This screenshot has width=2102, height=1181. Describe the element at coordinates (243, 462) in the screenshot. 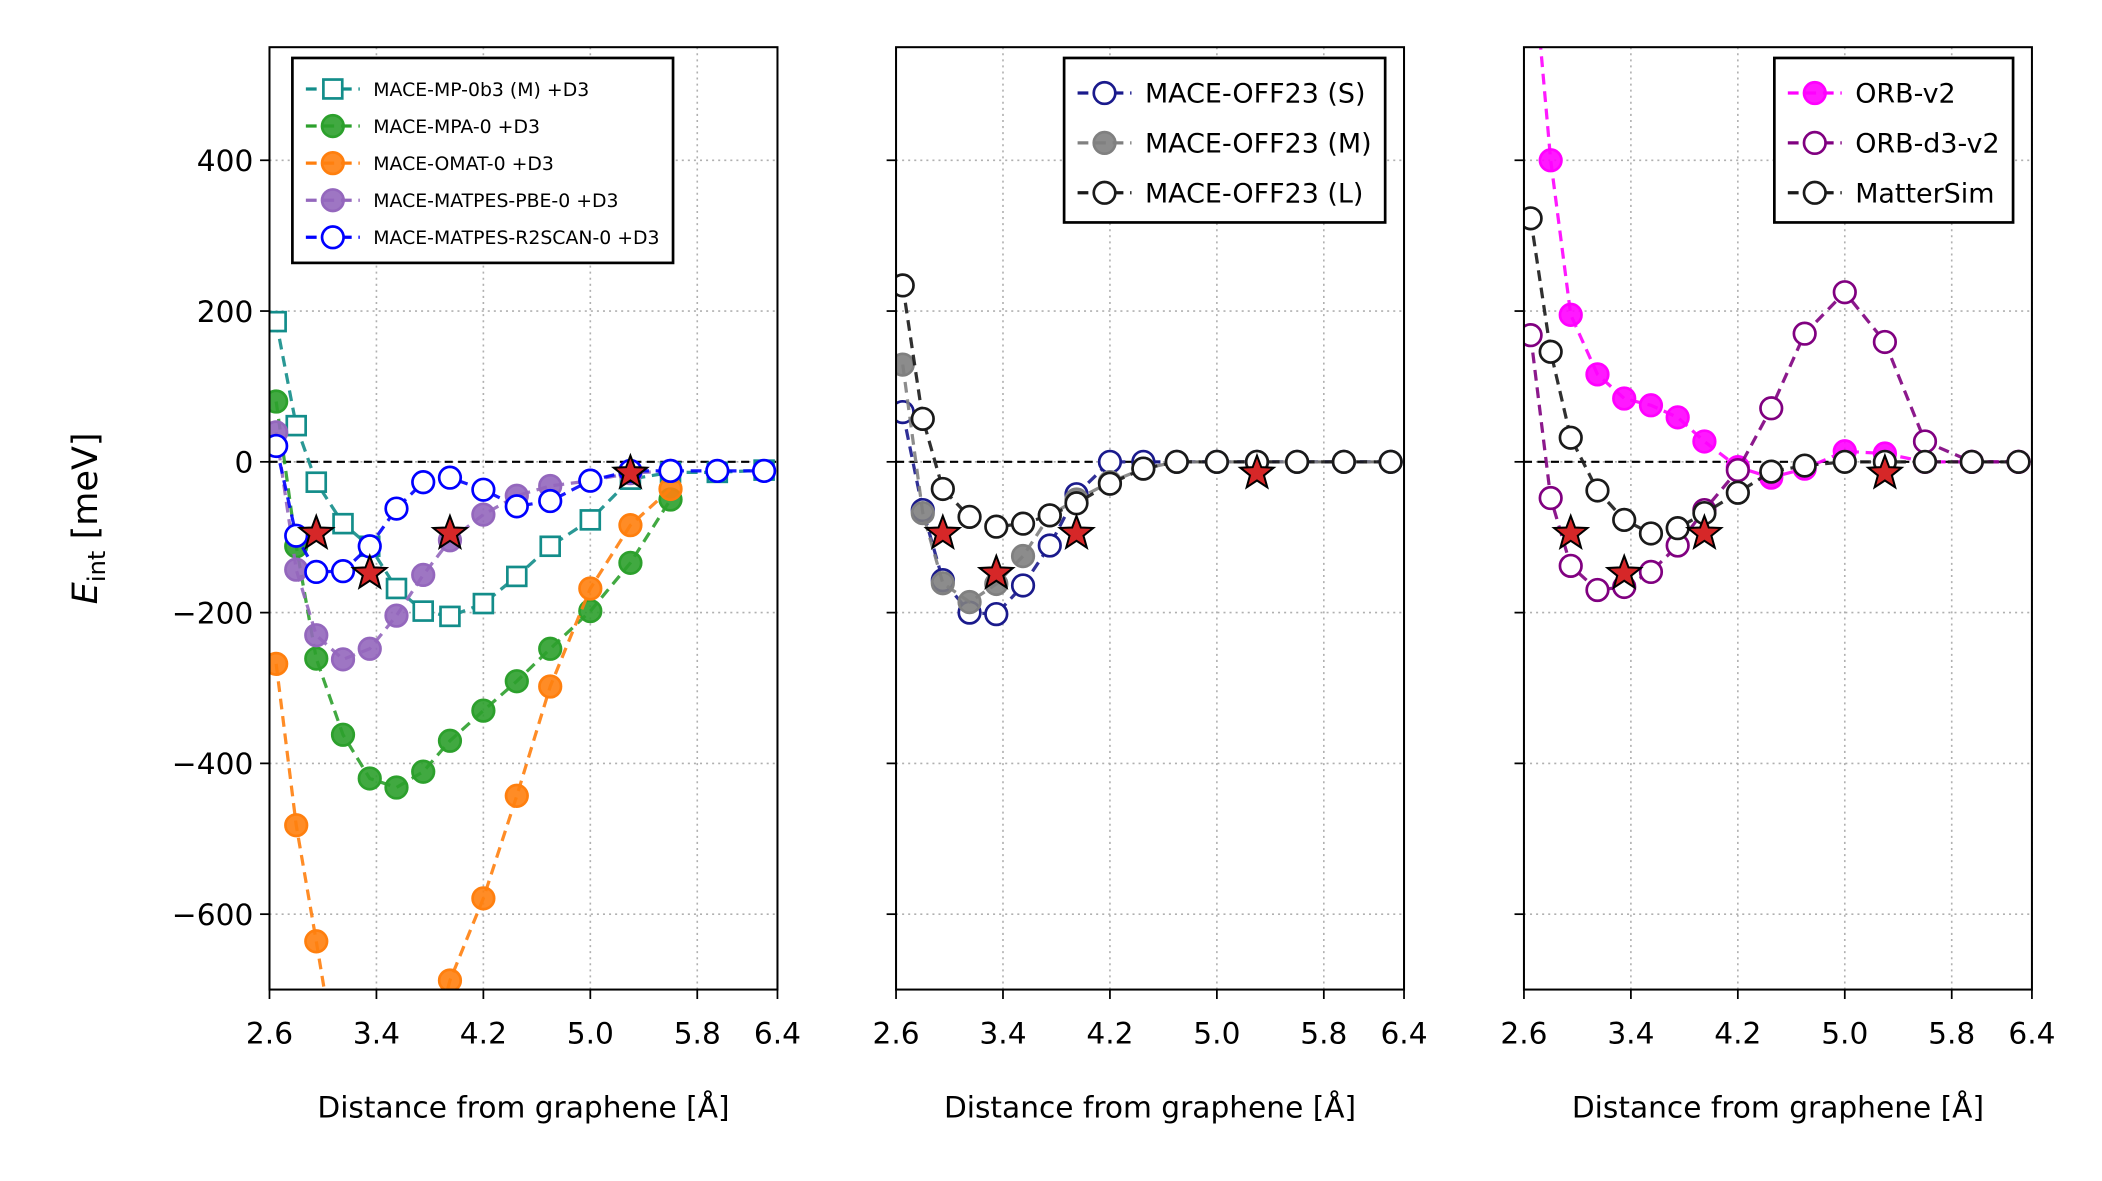

I see `y-tick-label: 0` at that location.